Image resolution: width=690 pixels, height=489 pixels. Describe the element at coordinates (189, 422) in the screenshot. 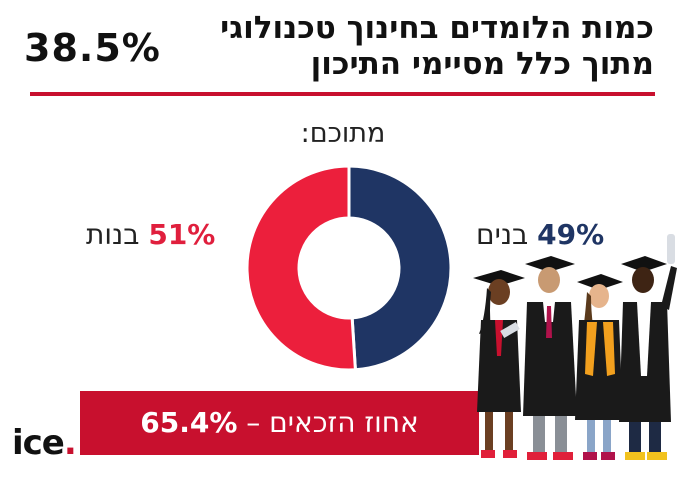

I see `banner-value: 65.4%` at that location.